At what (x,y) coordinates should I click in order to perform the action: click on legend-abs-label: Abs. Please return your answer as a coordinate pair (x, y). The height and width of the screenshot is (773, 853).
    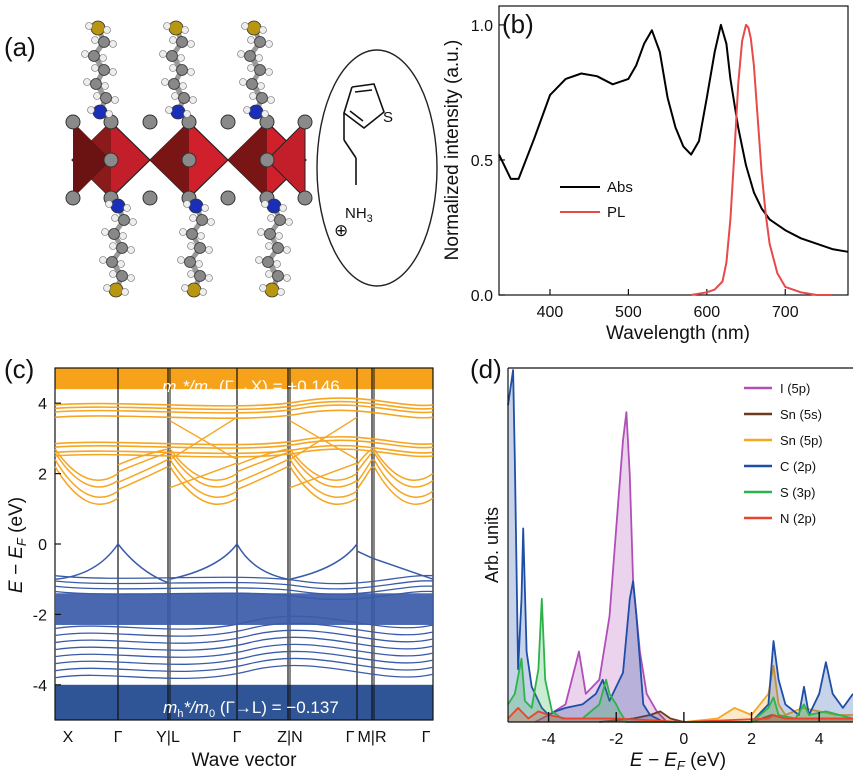
    Looking at the image, I should click on (620, 187).